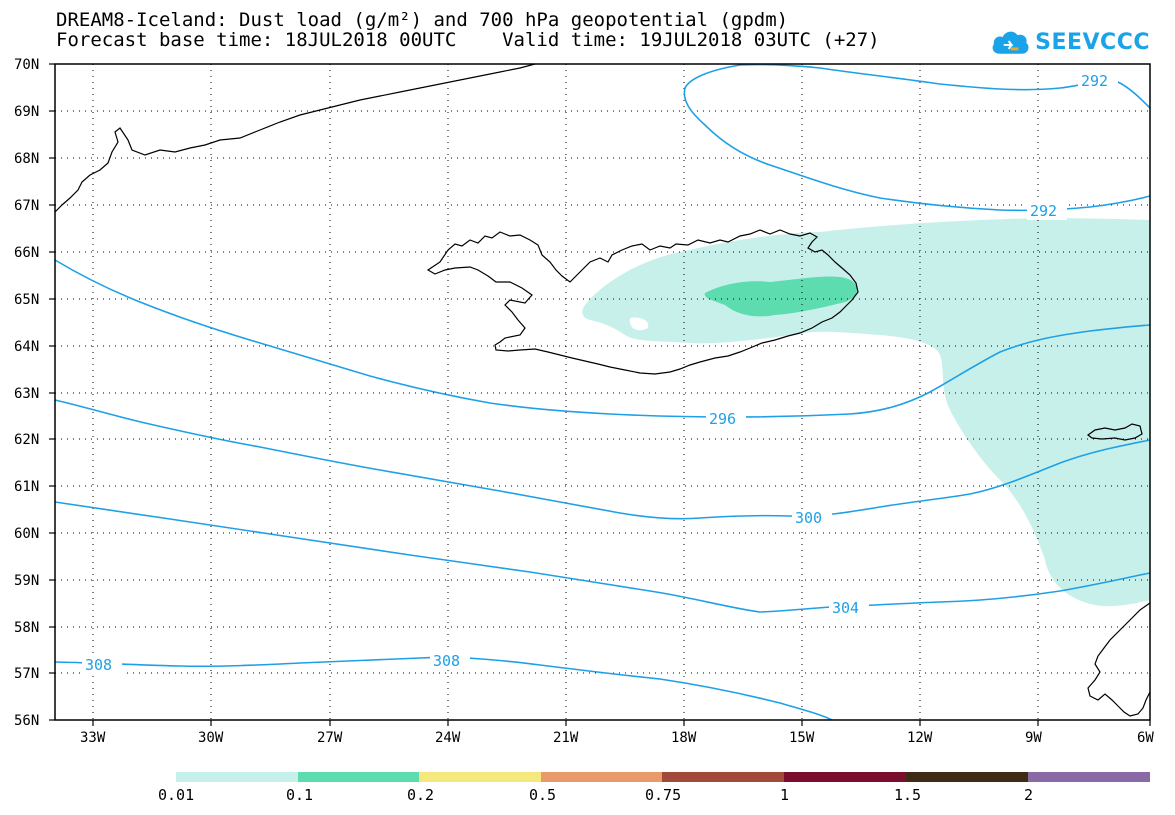  I want to click on lon-label: 30W, so click(211, 738).